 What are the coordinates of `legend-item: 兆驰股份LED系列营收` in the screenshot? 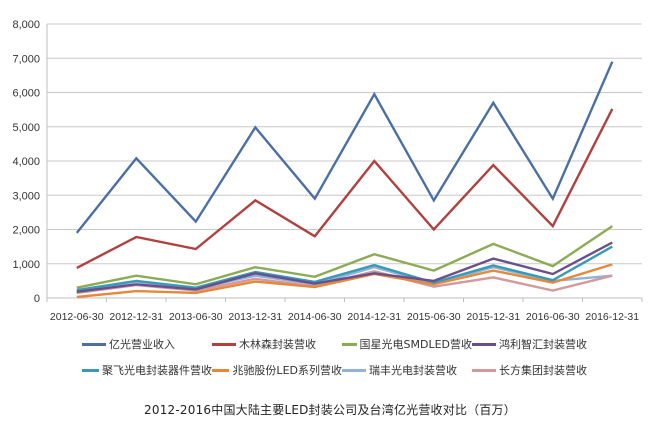 It's located at (277, 370).